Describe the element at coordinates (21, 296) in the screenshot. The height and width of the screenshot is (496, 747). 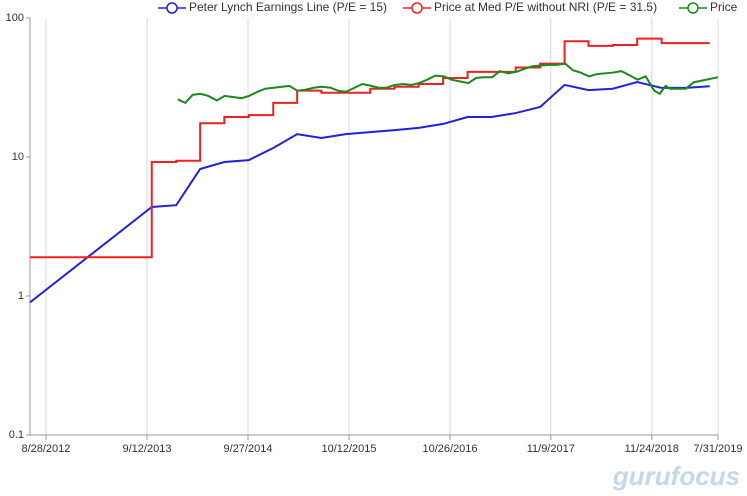
I see `y-tick-label: 1` at that location.